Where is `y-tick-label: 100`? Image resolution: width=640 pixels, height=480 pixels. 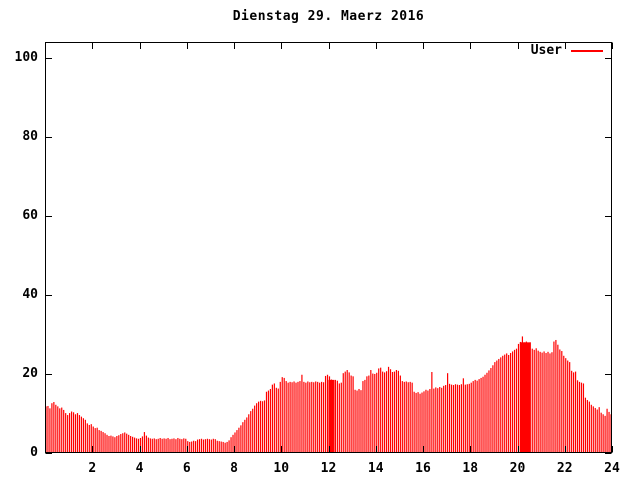 y-tick-label: 100 is located at coordinates (26, 57).